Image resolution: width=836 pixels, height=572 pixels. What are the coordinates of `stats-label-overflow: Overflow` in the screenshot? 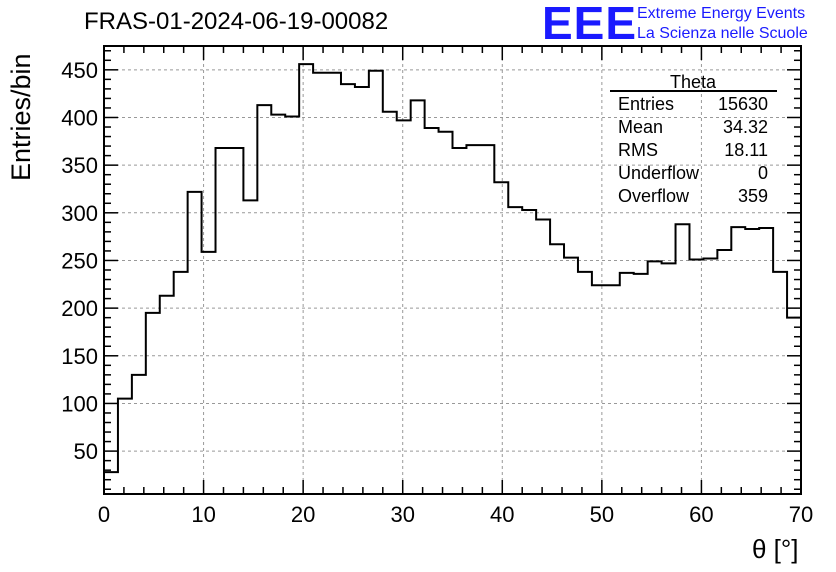 It's located at (654, 196).